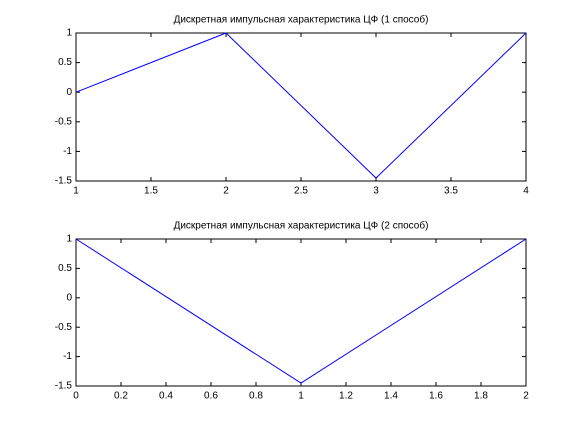 The image size is (581, 436). What do you see at coordinates (436, 396) in the screenshot?
I see `x-tick-label: 1.6` at bounding box center [436, 396].